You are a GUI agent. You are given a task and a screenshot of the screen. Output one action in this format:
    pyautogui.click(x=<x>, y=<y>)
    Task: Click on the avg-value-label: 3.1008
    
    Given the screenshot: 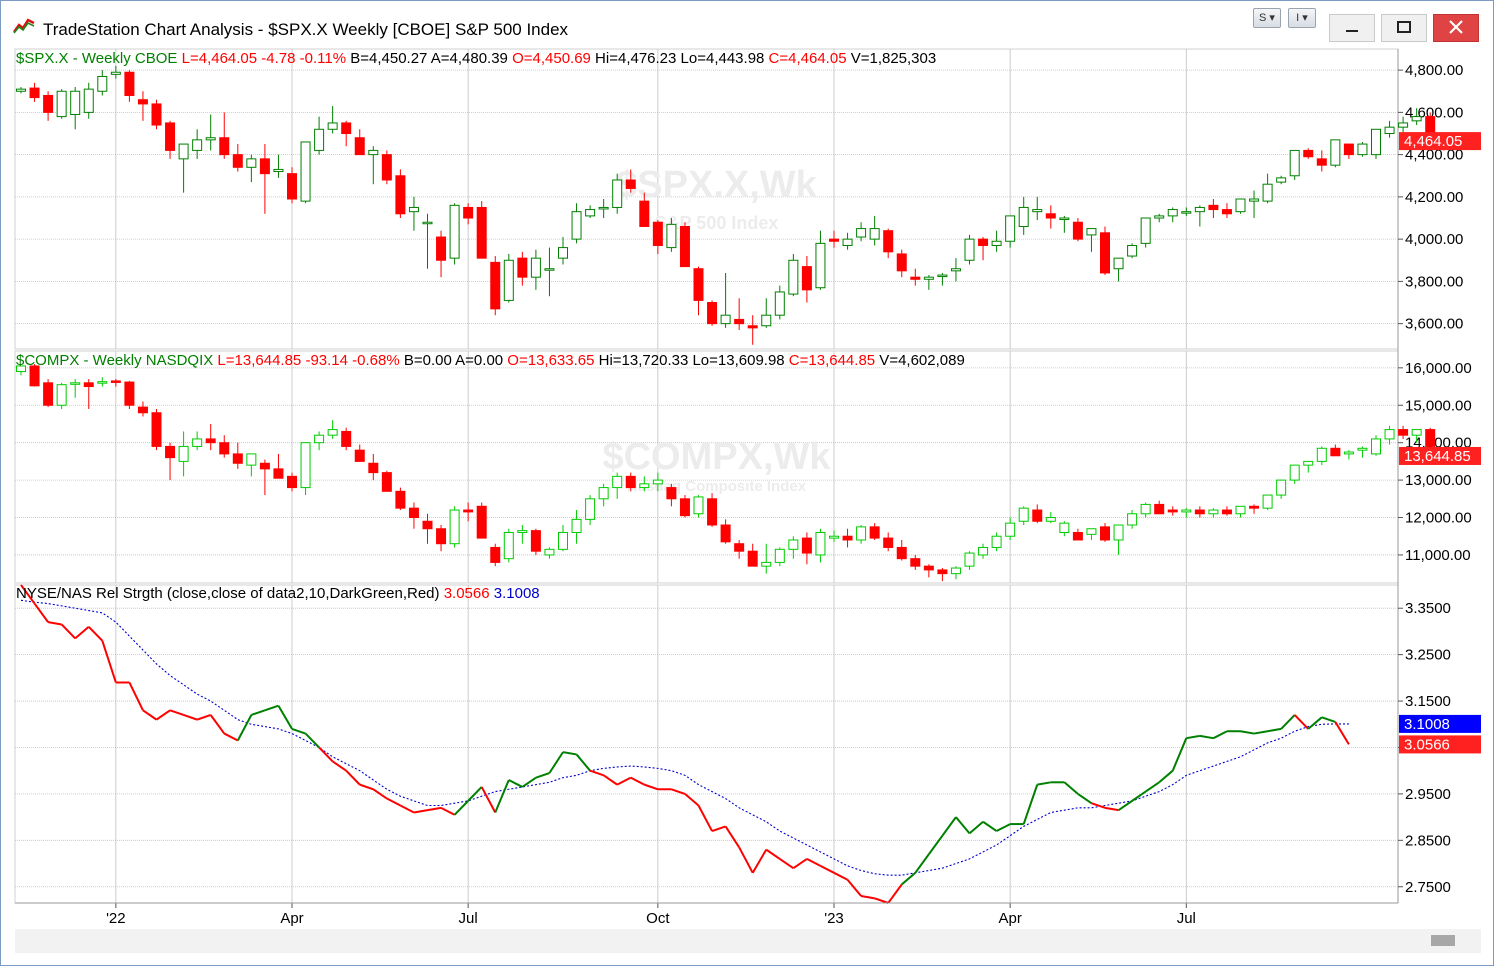 What is the action you would take?
    pyautogui.click(x=1427, y=724)
    